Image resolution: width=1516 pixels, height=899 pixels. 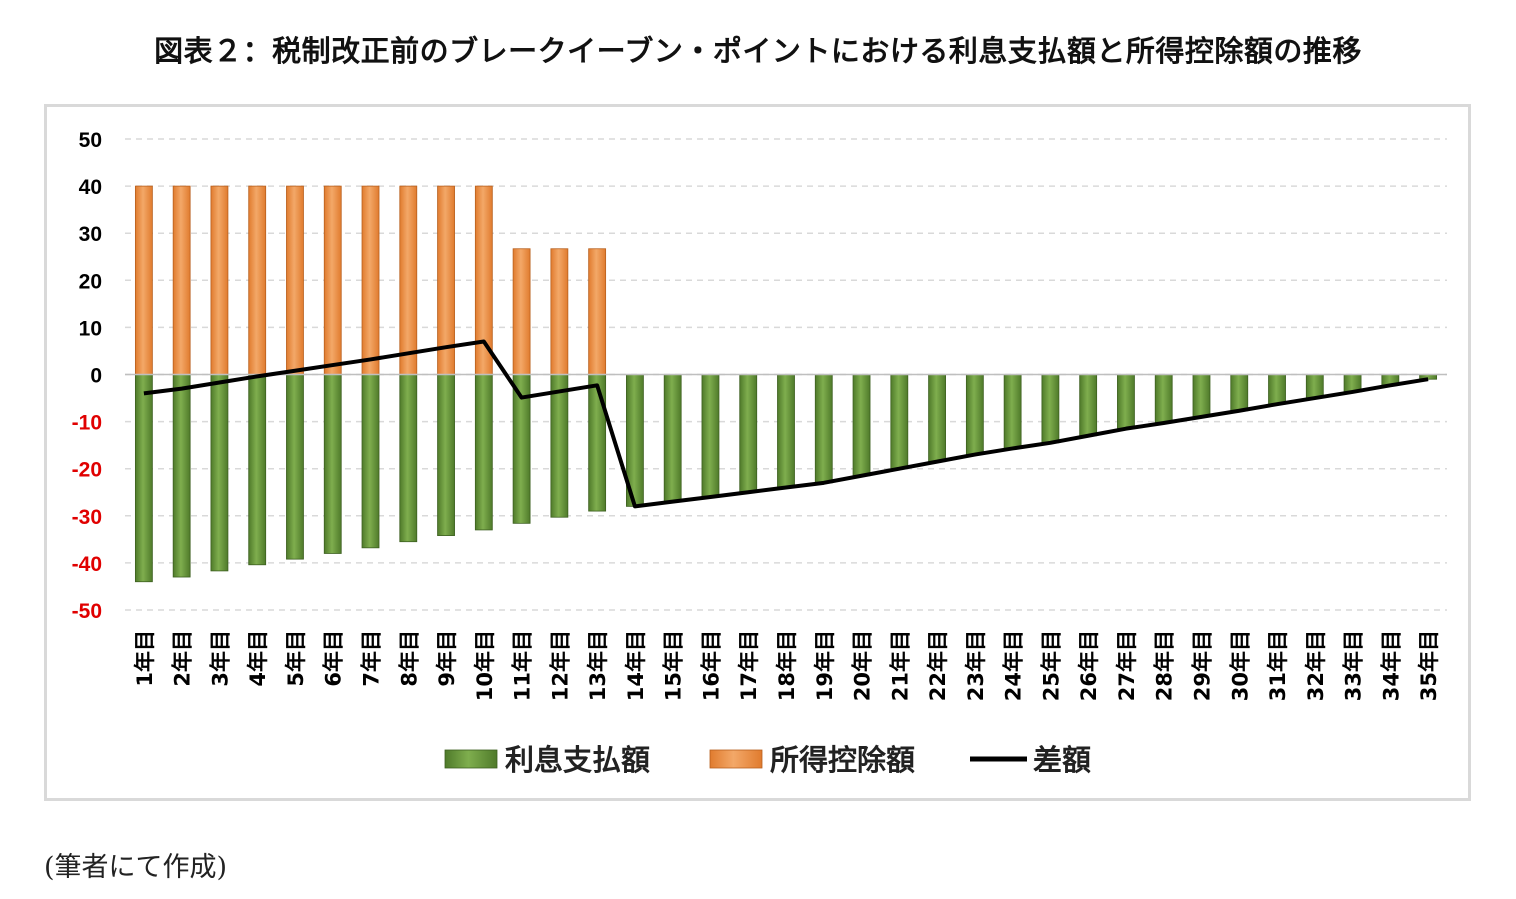 What do you see at coordinates (1014, 665) in the screenshot?
I see `x-tick-label: 24年目` at bounding box center [1014, 665].